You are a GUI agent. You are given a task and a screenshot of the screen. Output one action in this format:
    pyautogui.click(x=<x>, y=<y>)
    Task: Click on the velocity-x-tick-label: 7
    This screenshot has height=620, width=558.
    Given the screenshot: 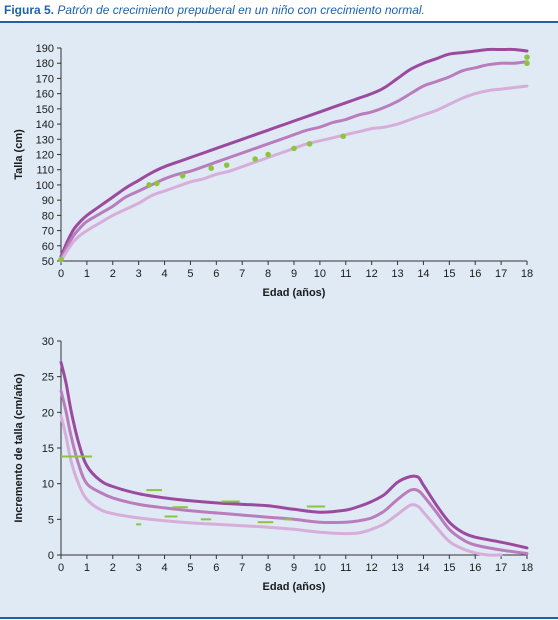 What is the action you would take?
    pyautogui.click(x=242, y=568)
    